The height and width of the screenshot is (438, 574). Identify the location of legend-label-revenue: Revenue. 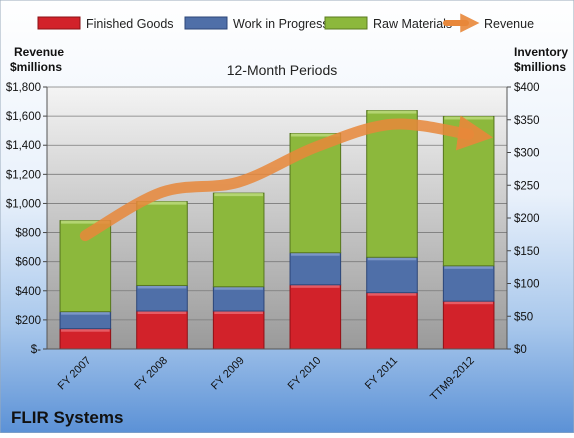
(509, 24).